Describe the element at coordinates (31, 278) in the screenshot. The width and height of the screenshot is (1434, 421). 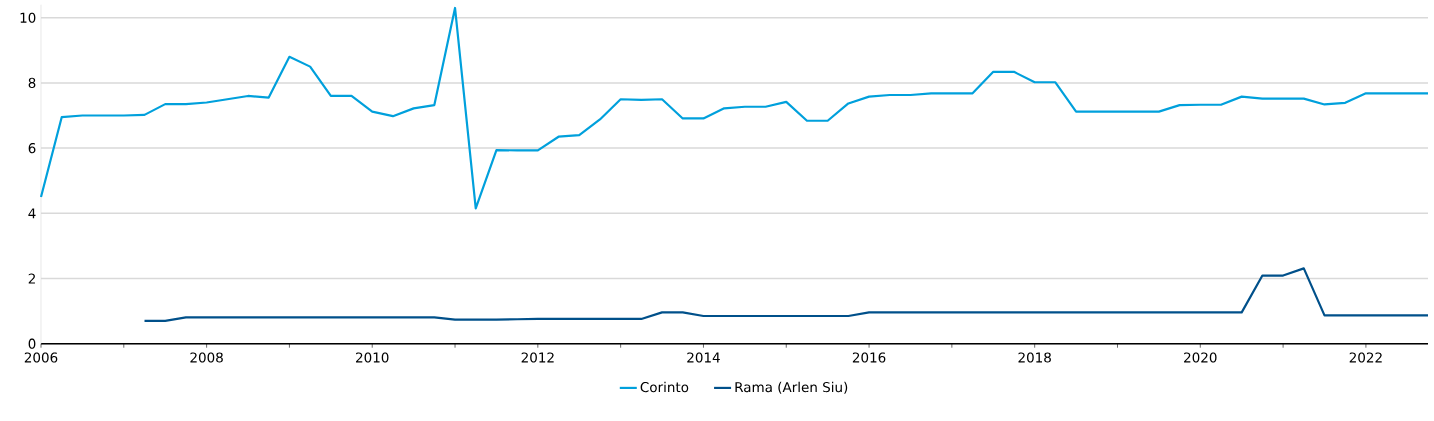
I see `y-tick-label: 2` at that location.